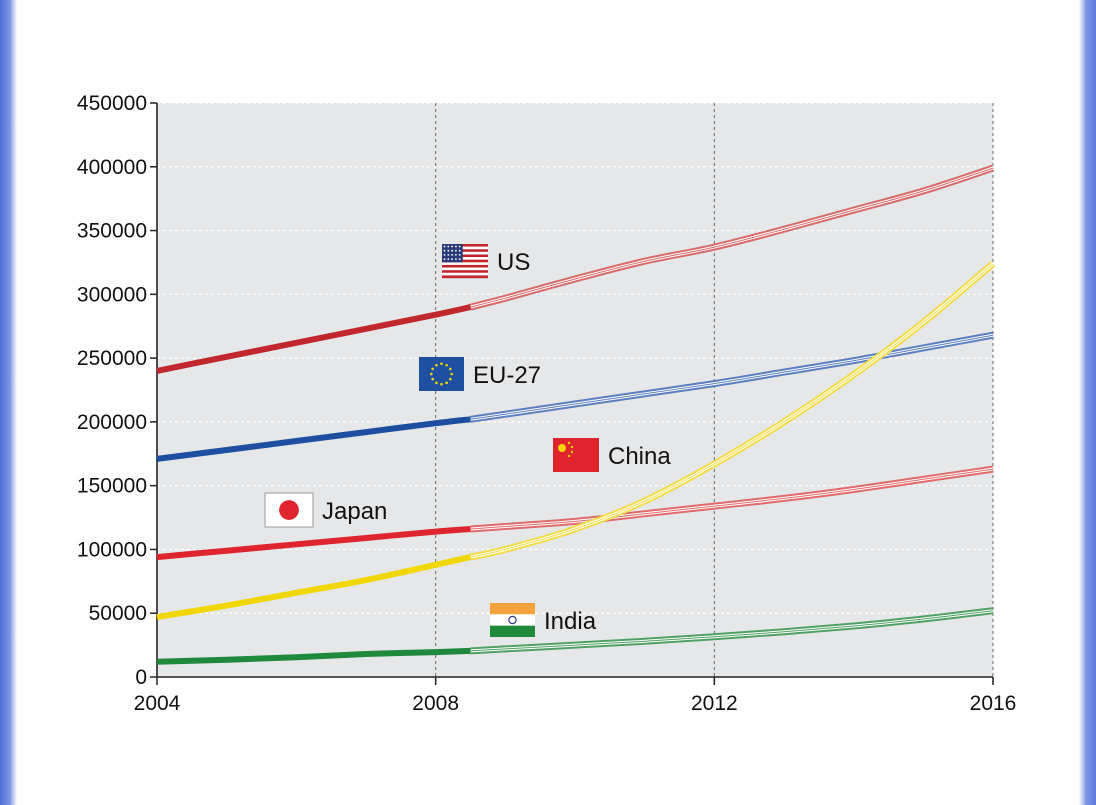 The image size is (1096, 805). Describe the element at coordinates (112, 231) in the screenshot. I see `y-tick-label: 350000` at that location.